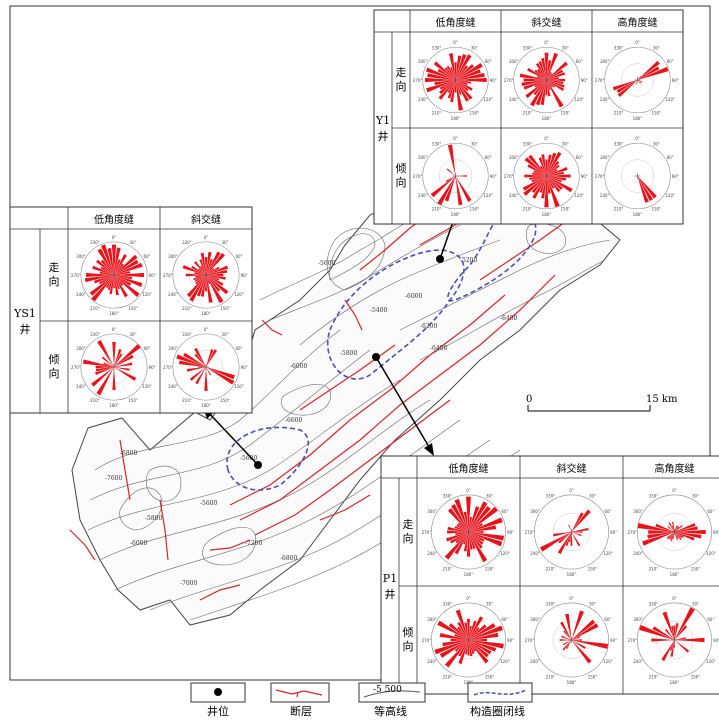 The height and width of the screenshot is (721, 719). What do you see at coordinates (528, 117) in the screenshot?
I see `panel-frame` at bounding box center [528, 117].